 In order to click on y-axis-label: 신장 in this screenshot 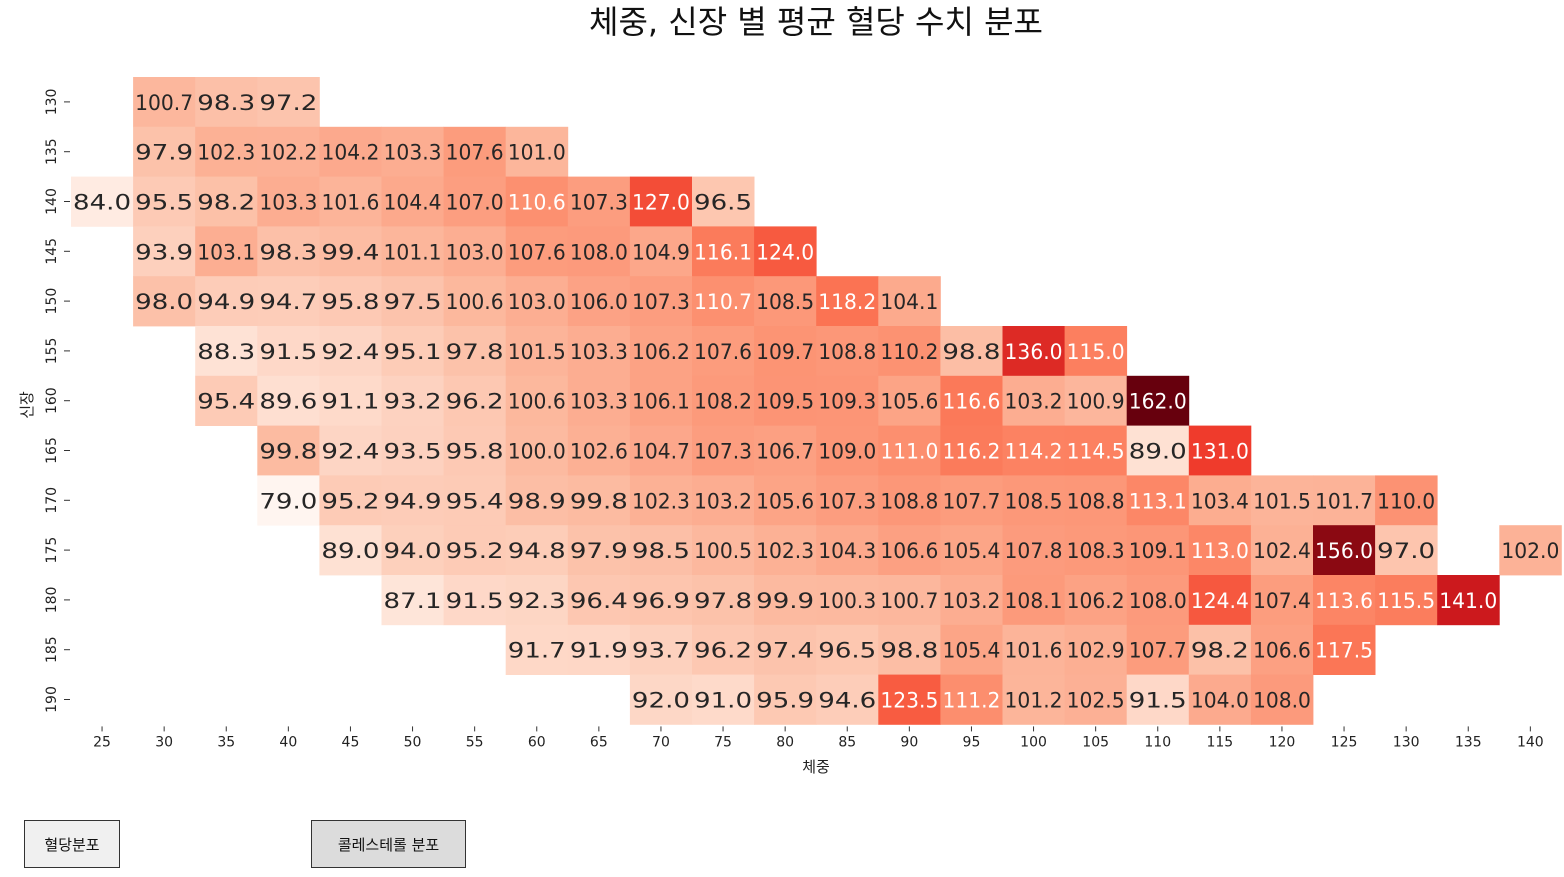, I will do `click(27, 405)`.